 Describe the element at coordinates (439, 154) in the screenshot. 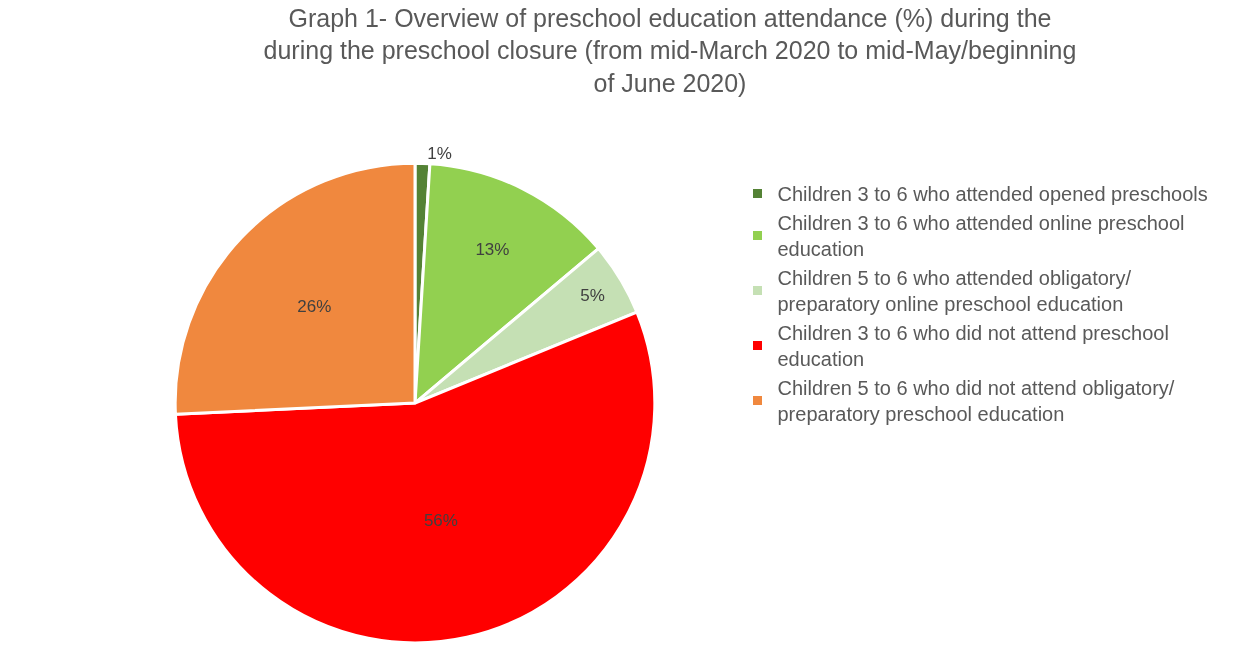

I see `data-label: 1%` at that location.